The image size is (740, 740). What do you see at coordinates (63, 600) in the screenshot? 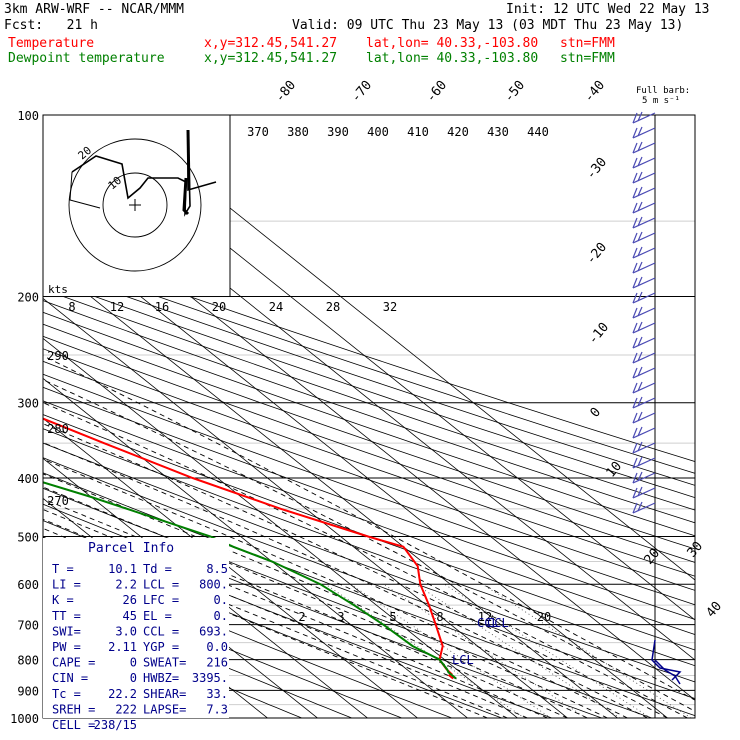
I see `parcel-info-key: K =` at bounding box center [63, 600].